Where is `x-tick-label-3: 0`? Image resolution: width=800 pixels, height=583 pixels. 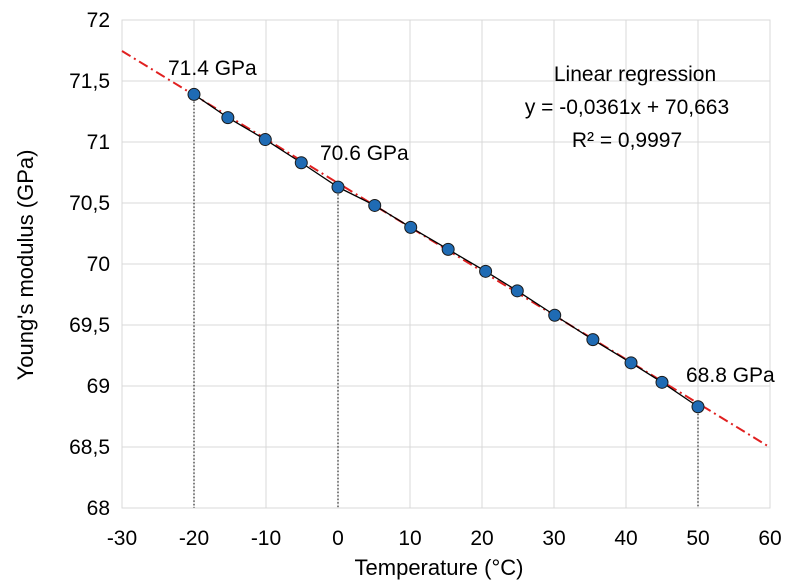
x-tick-label-3: 0 is located at coordinates (338, 538).